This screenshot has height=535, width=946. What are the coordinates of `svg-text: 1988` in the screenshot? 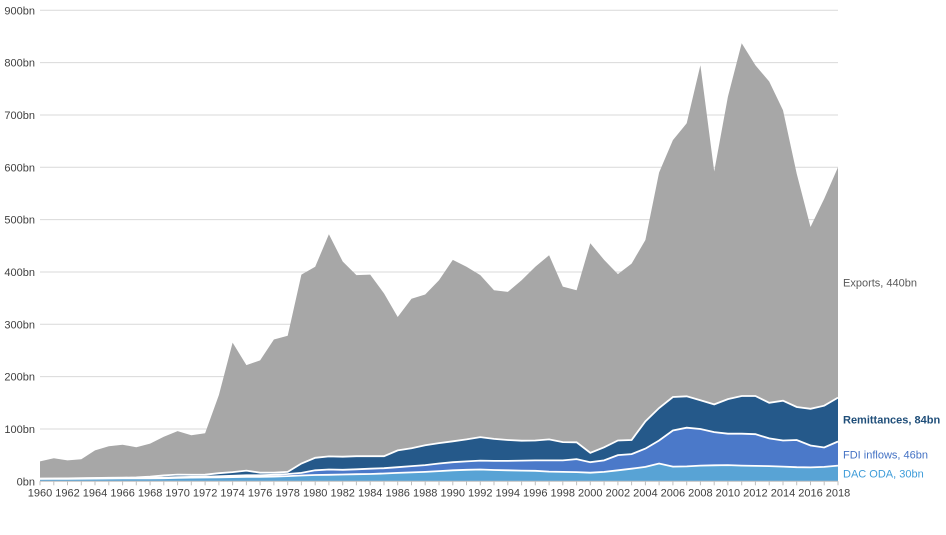 It's located at (425, 493).